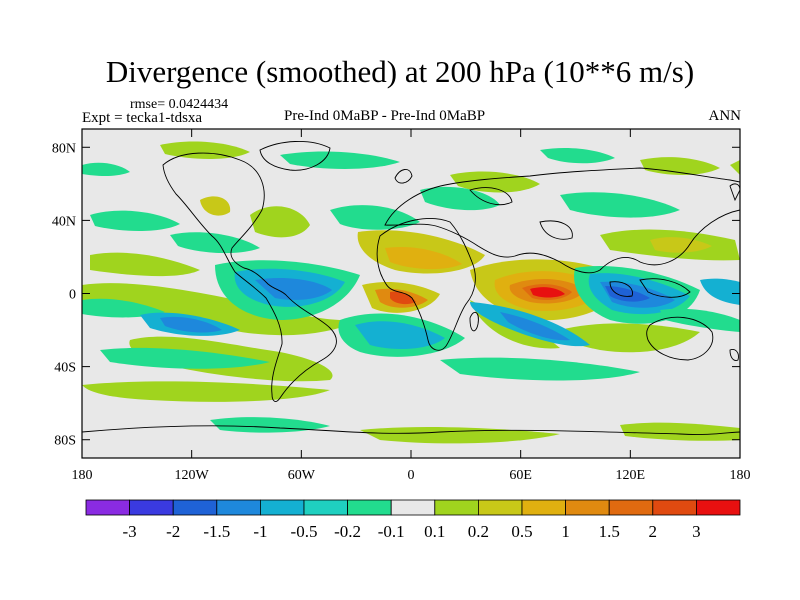  What do you see at coordinates (347, 531) in the screenshot?
I see `colorbar-label: -0.2` at bounding box center [347, 531].